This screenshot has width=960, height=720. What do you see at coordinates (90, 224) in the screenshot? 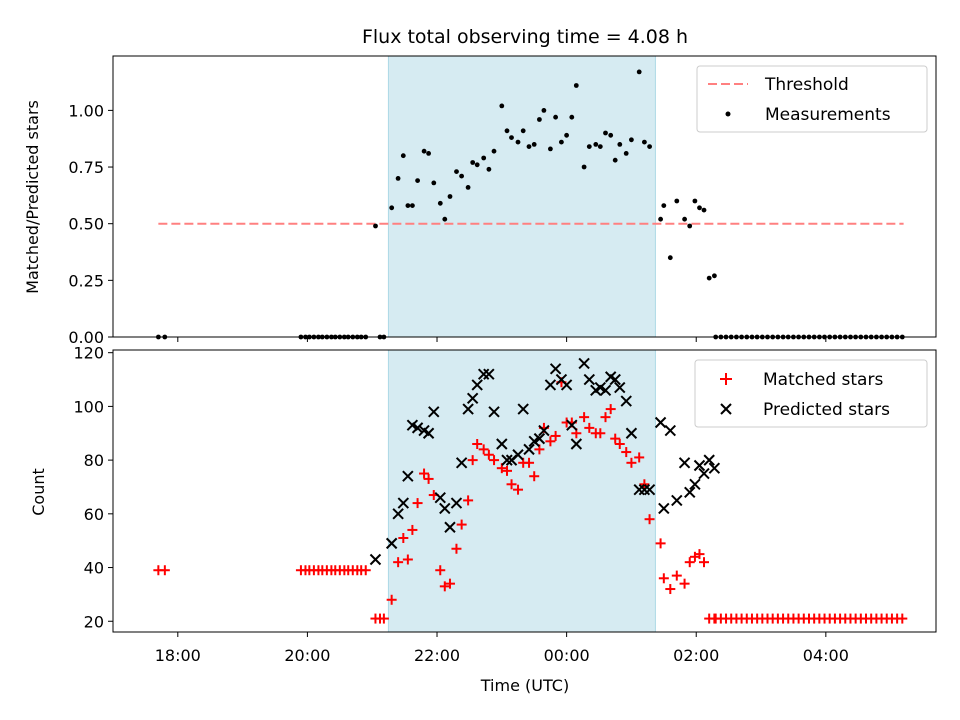
I see `top-y-ticks: 0.00 0.25 0.50 0.75 1.00` at bounding box center [90, 224].